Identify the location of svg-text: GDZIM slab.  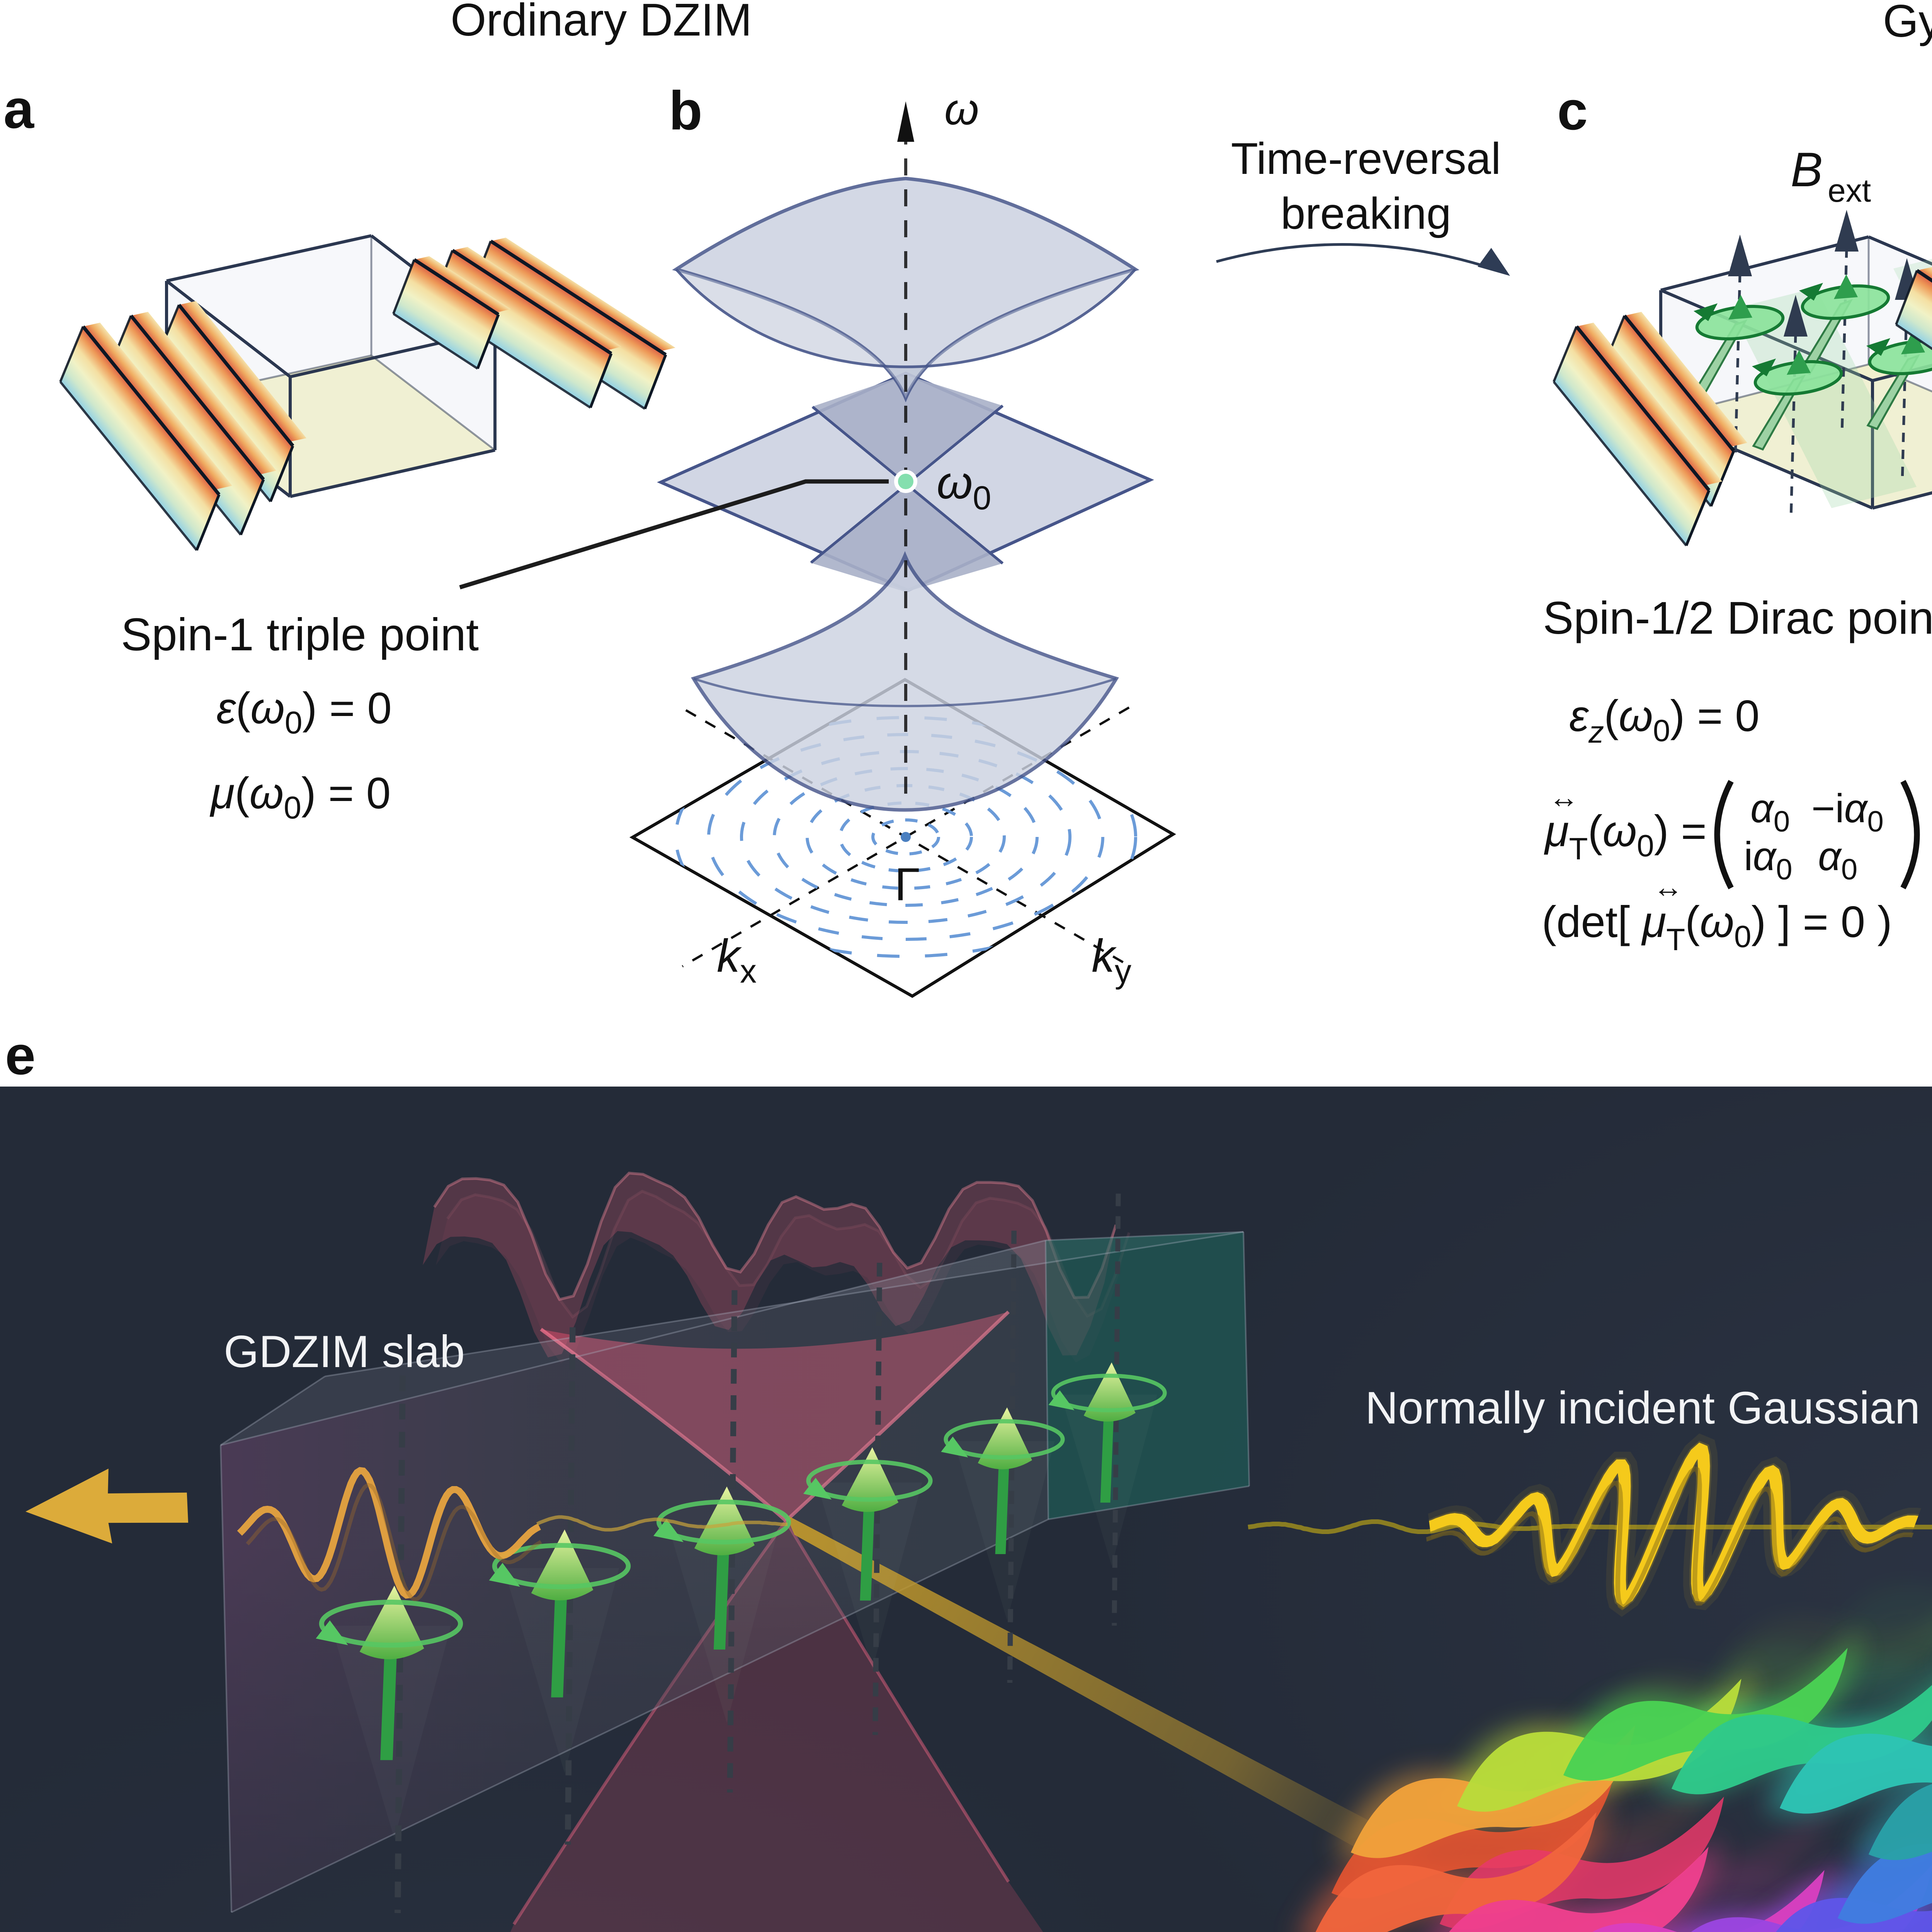
(344, 1352).